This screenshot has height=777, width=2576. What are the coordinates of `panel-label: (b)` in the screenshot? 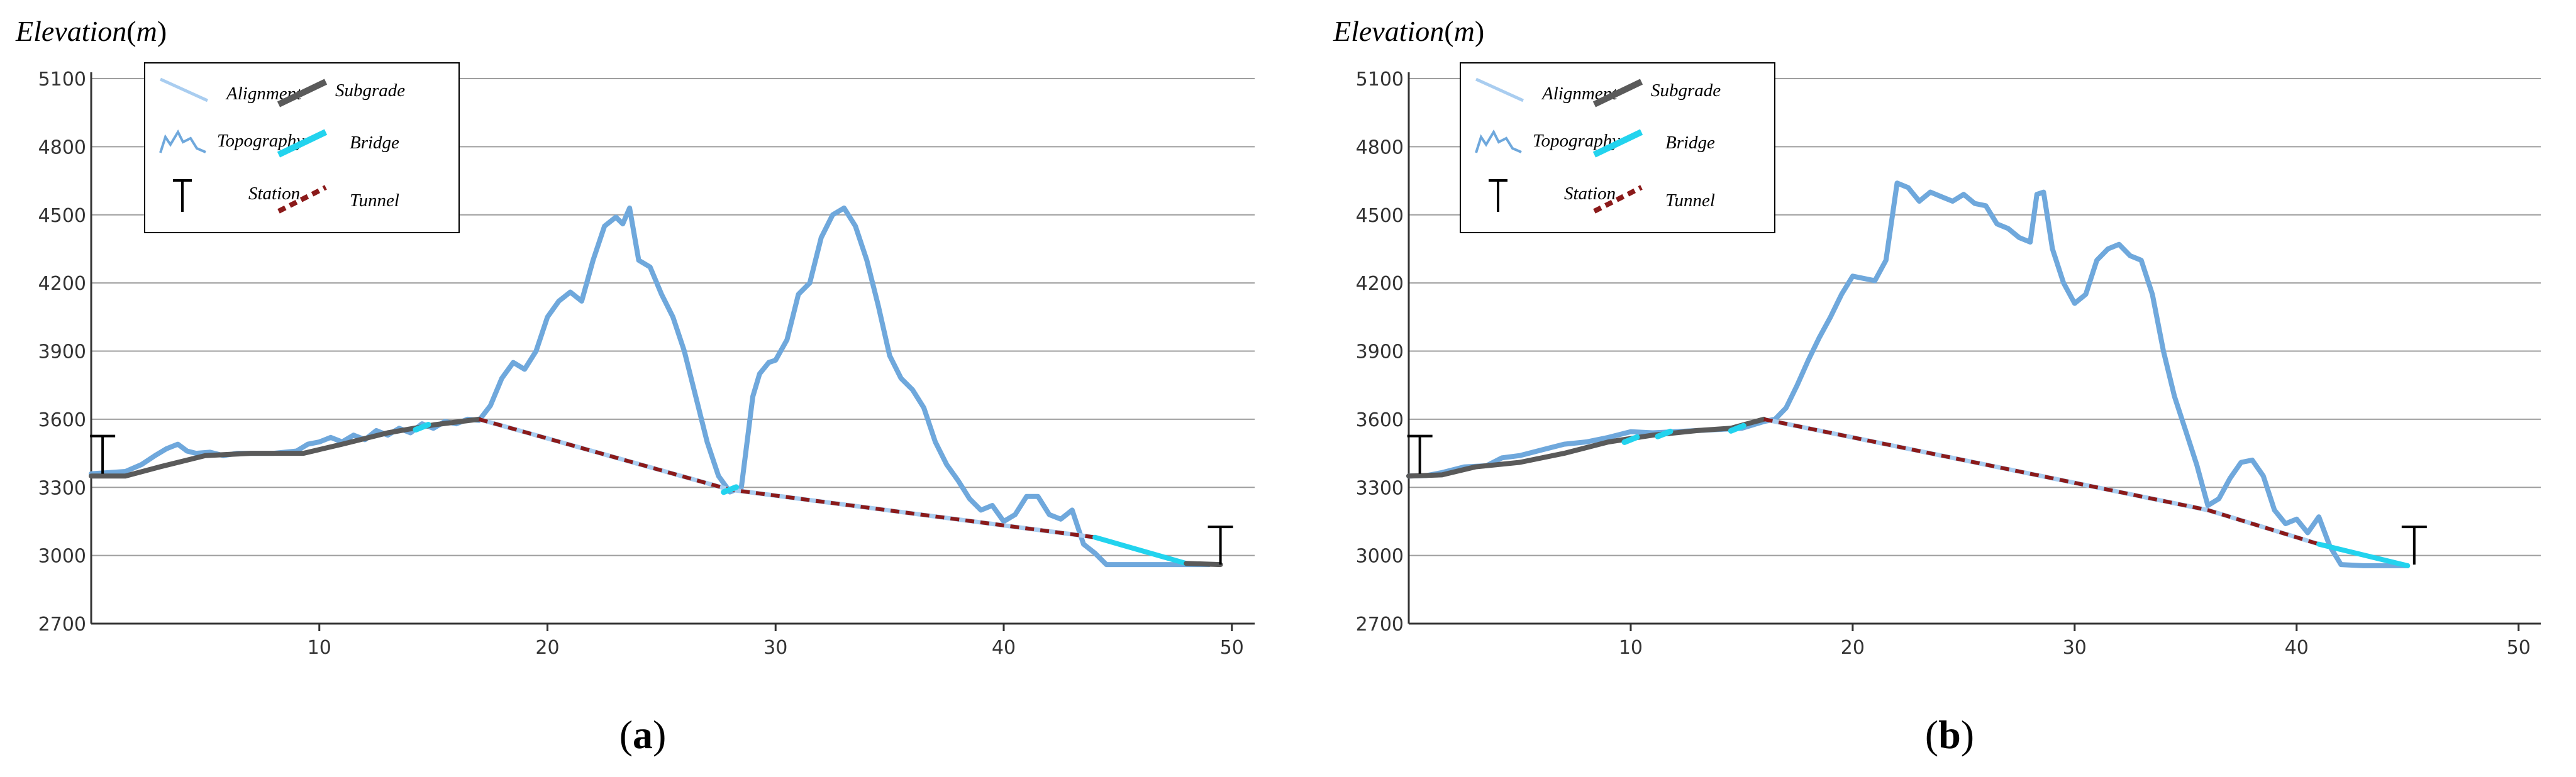 It's located at (1949, 734).